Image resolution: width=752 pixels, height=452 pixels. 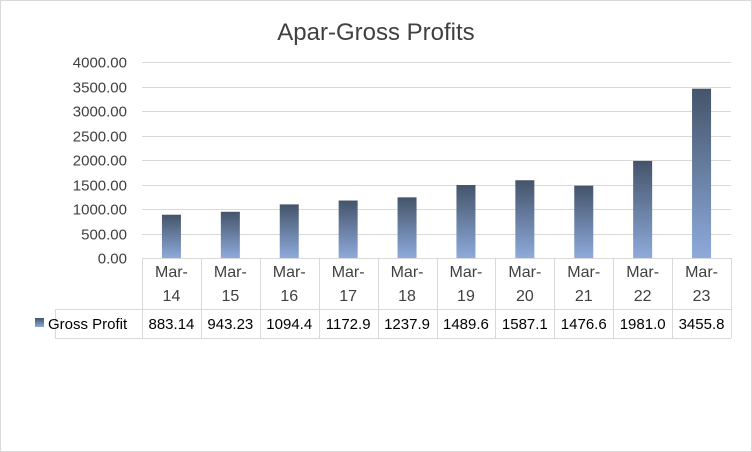 I want to click on x-tick-label: 21, so click(x=584, y=296).